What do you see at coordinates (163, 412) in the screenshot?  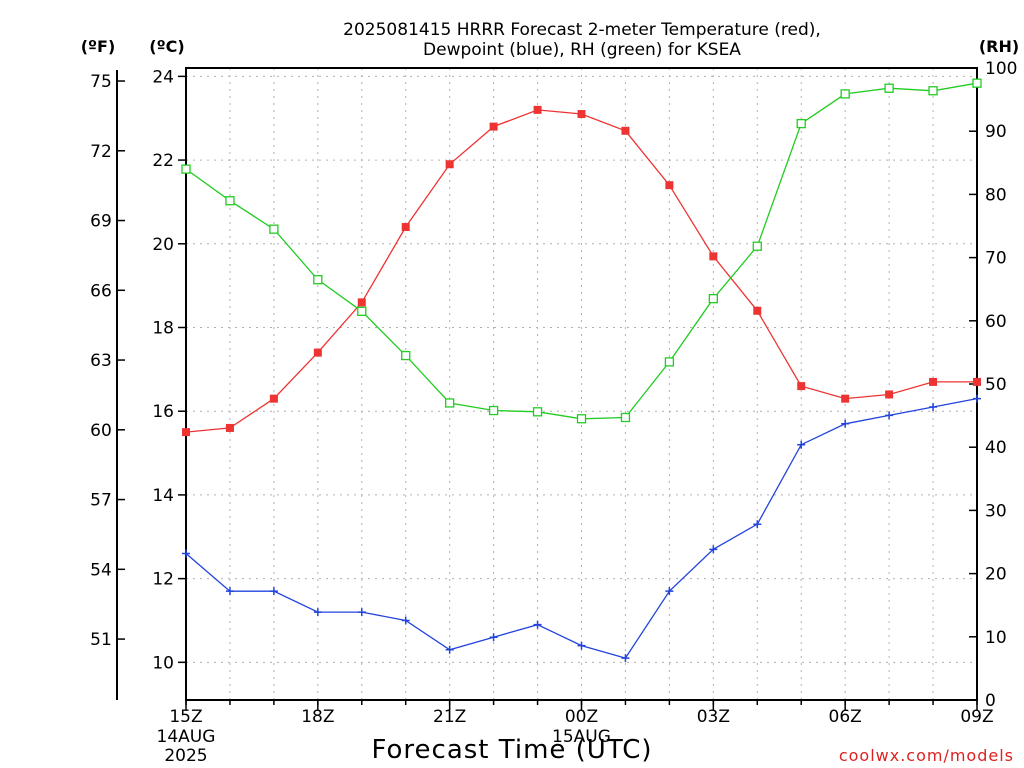 I see `celsius-tick-label: 16` at bounding box center [163, 412].